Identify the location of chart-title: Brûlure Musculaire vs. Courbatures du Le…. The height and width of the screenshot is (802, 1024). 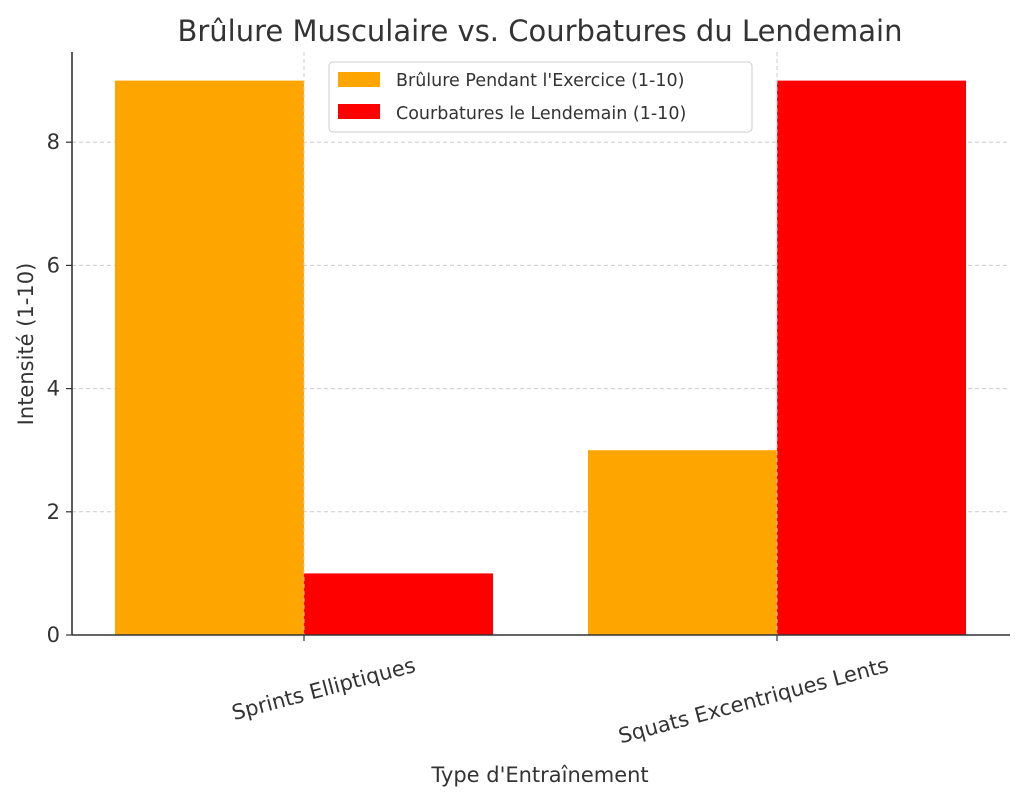
(539, 31).